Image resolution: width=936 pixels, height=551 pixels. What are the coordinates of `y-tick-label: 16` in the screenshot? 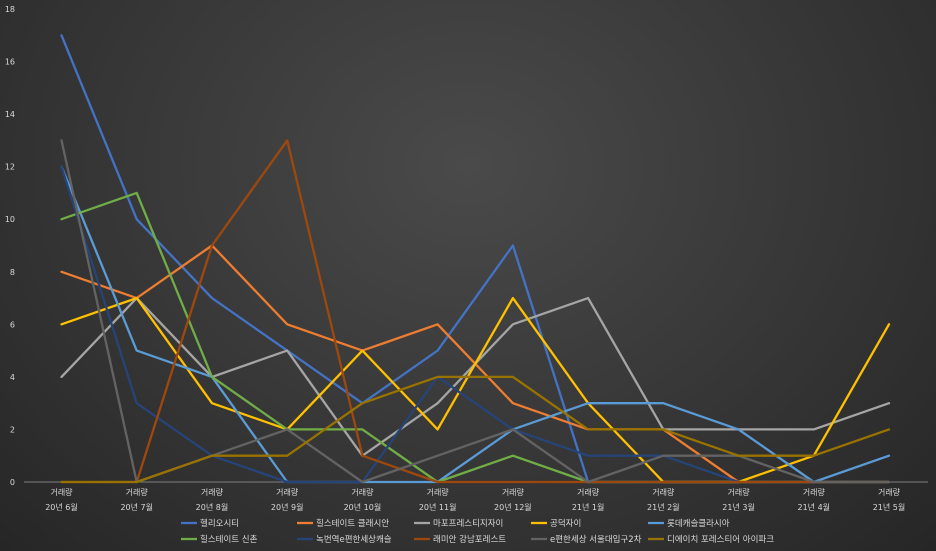 It's located at (10, 62).